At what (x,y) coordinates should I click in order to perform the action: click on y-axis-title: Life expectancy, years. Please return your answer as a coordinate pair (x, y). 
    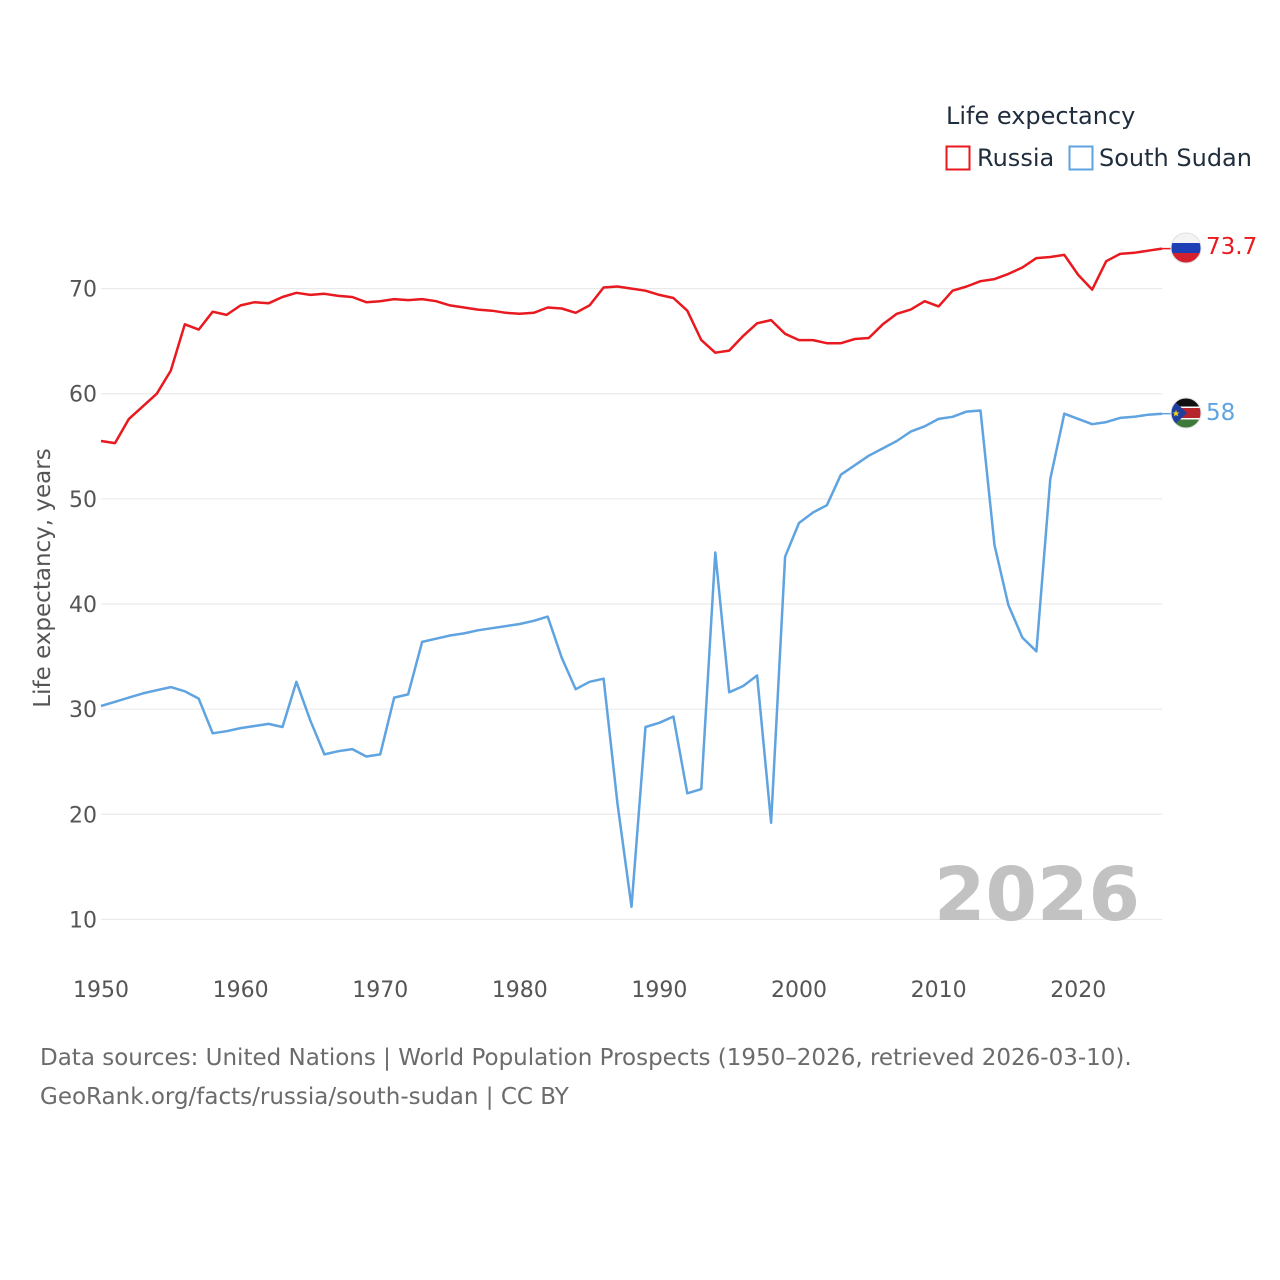
    Looking at the image, I should click on (43, 577).